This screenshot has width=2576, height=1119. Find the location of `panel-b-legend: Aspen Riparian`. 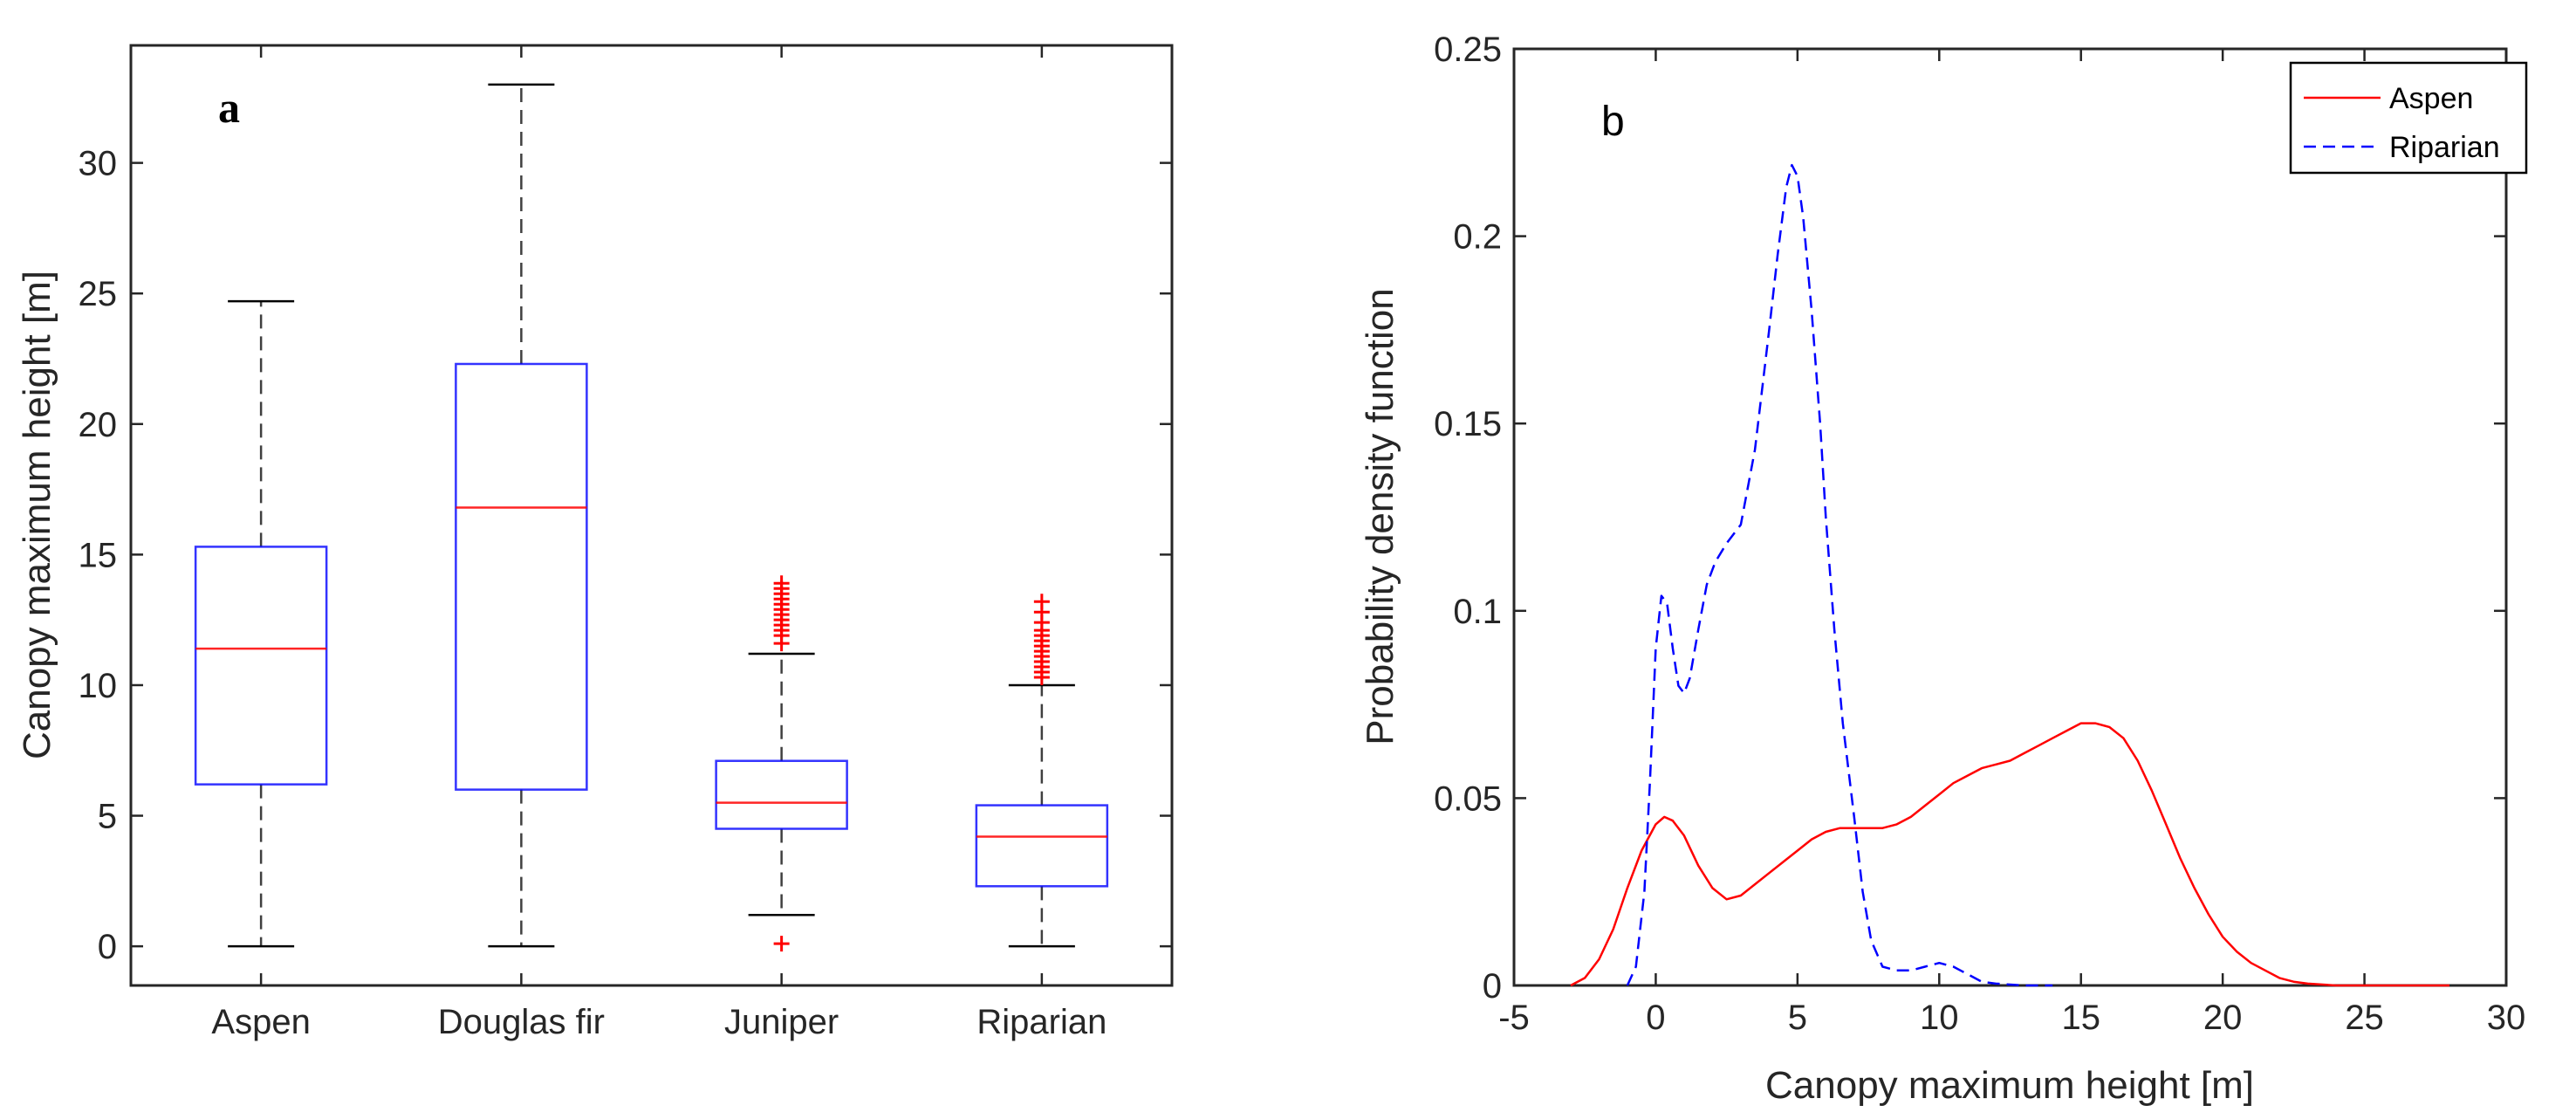

panel-b-legend: Aspen Riparian is located at coordinates (2409, 118).